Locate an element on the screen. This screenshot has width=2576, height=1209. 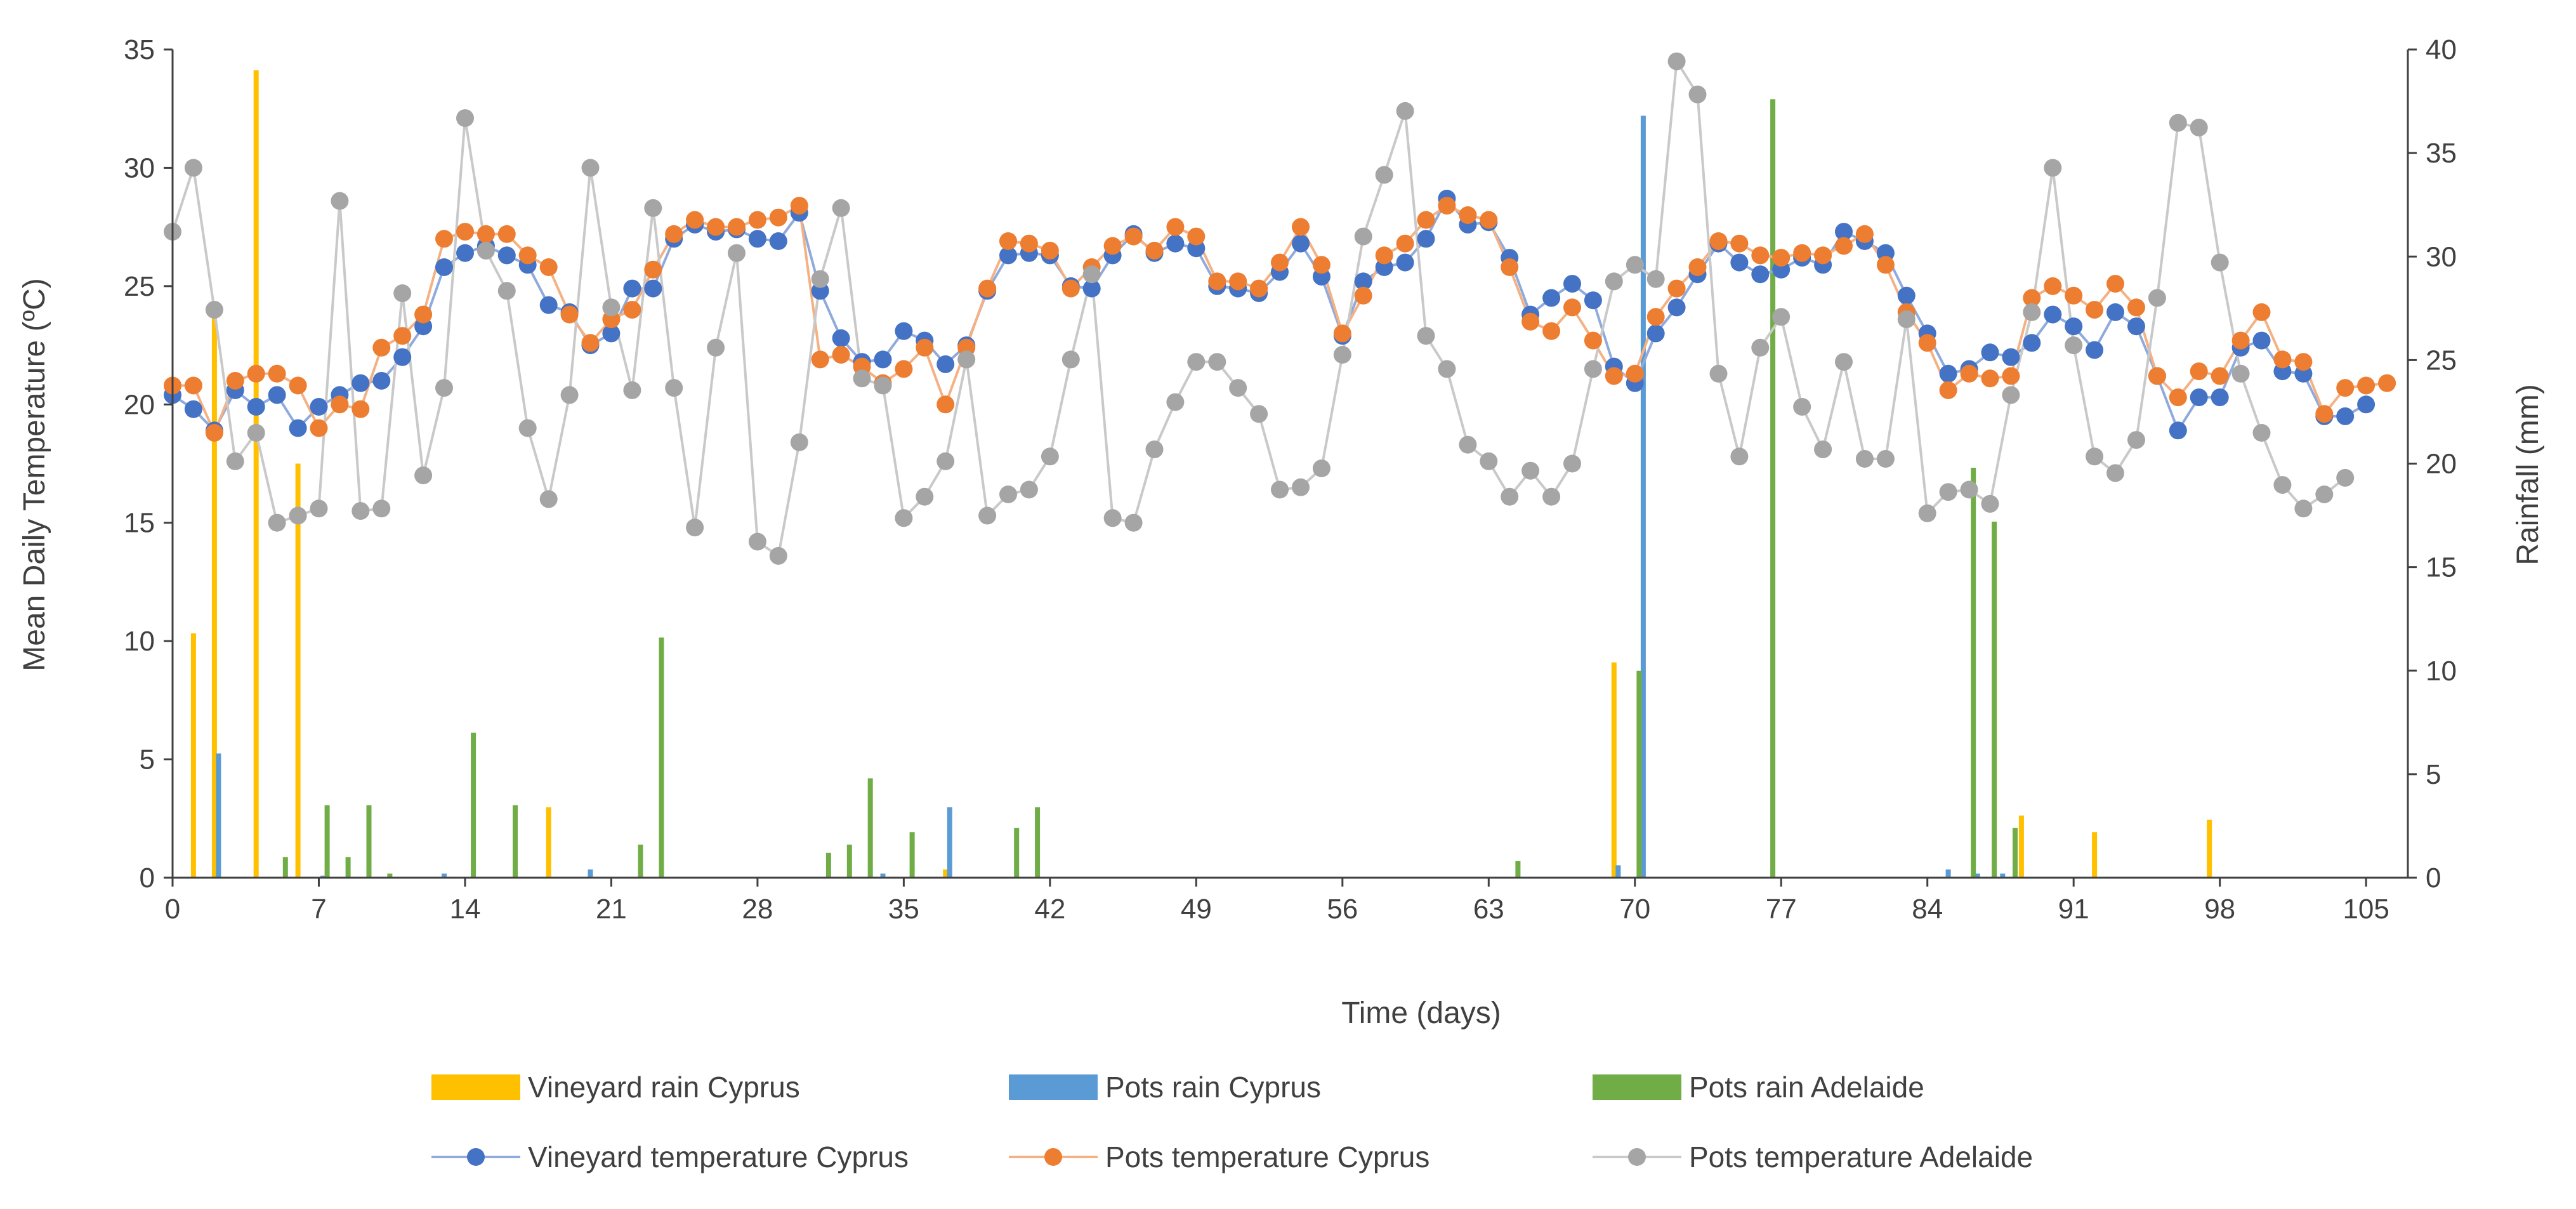
x-tick-label-2: 14 is located at coordinates (464, 910).